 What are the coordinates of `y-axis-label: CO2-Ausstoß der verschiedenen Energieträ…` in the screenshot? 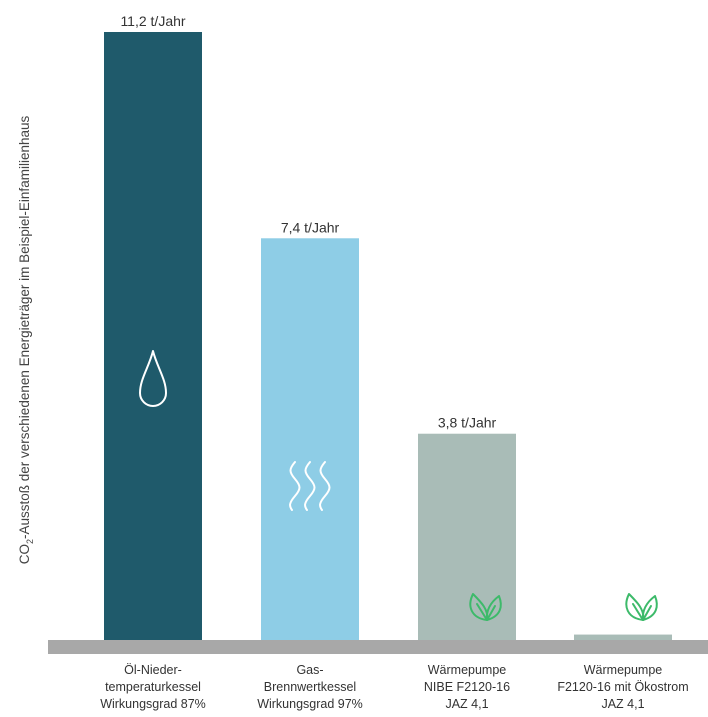 It's located at (26, 340).